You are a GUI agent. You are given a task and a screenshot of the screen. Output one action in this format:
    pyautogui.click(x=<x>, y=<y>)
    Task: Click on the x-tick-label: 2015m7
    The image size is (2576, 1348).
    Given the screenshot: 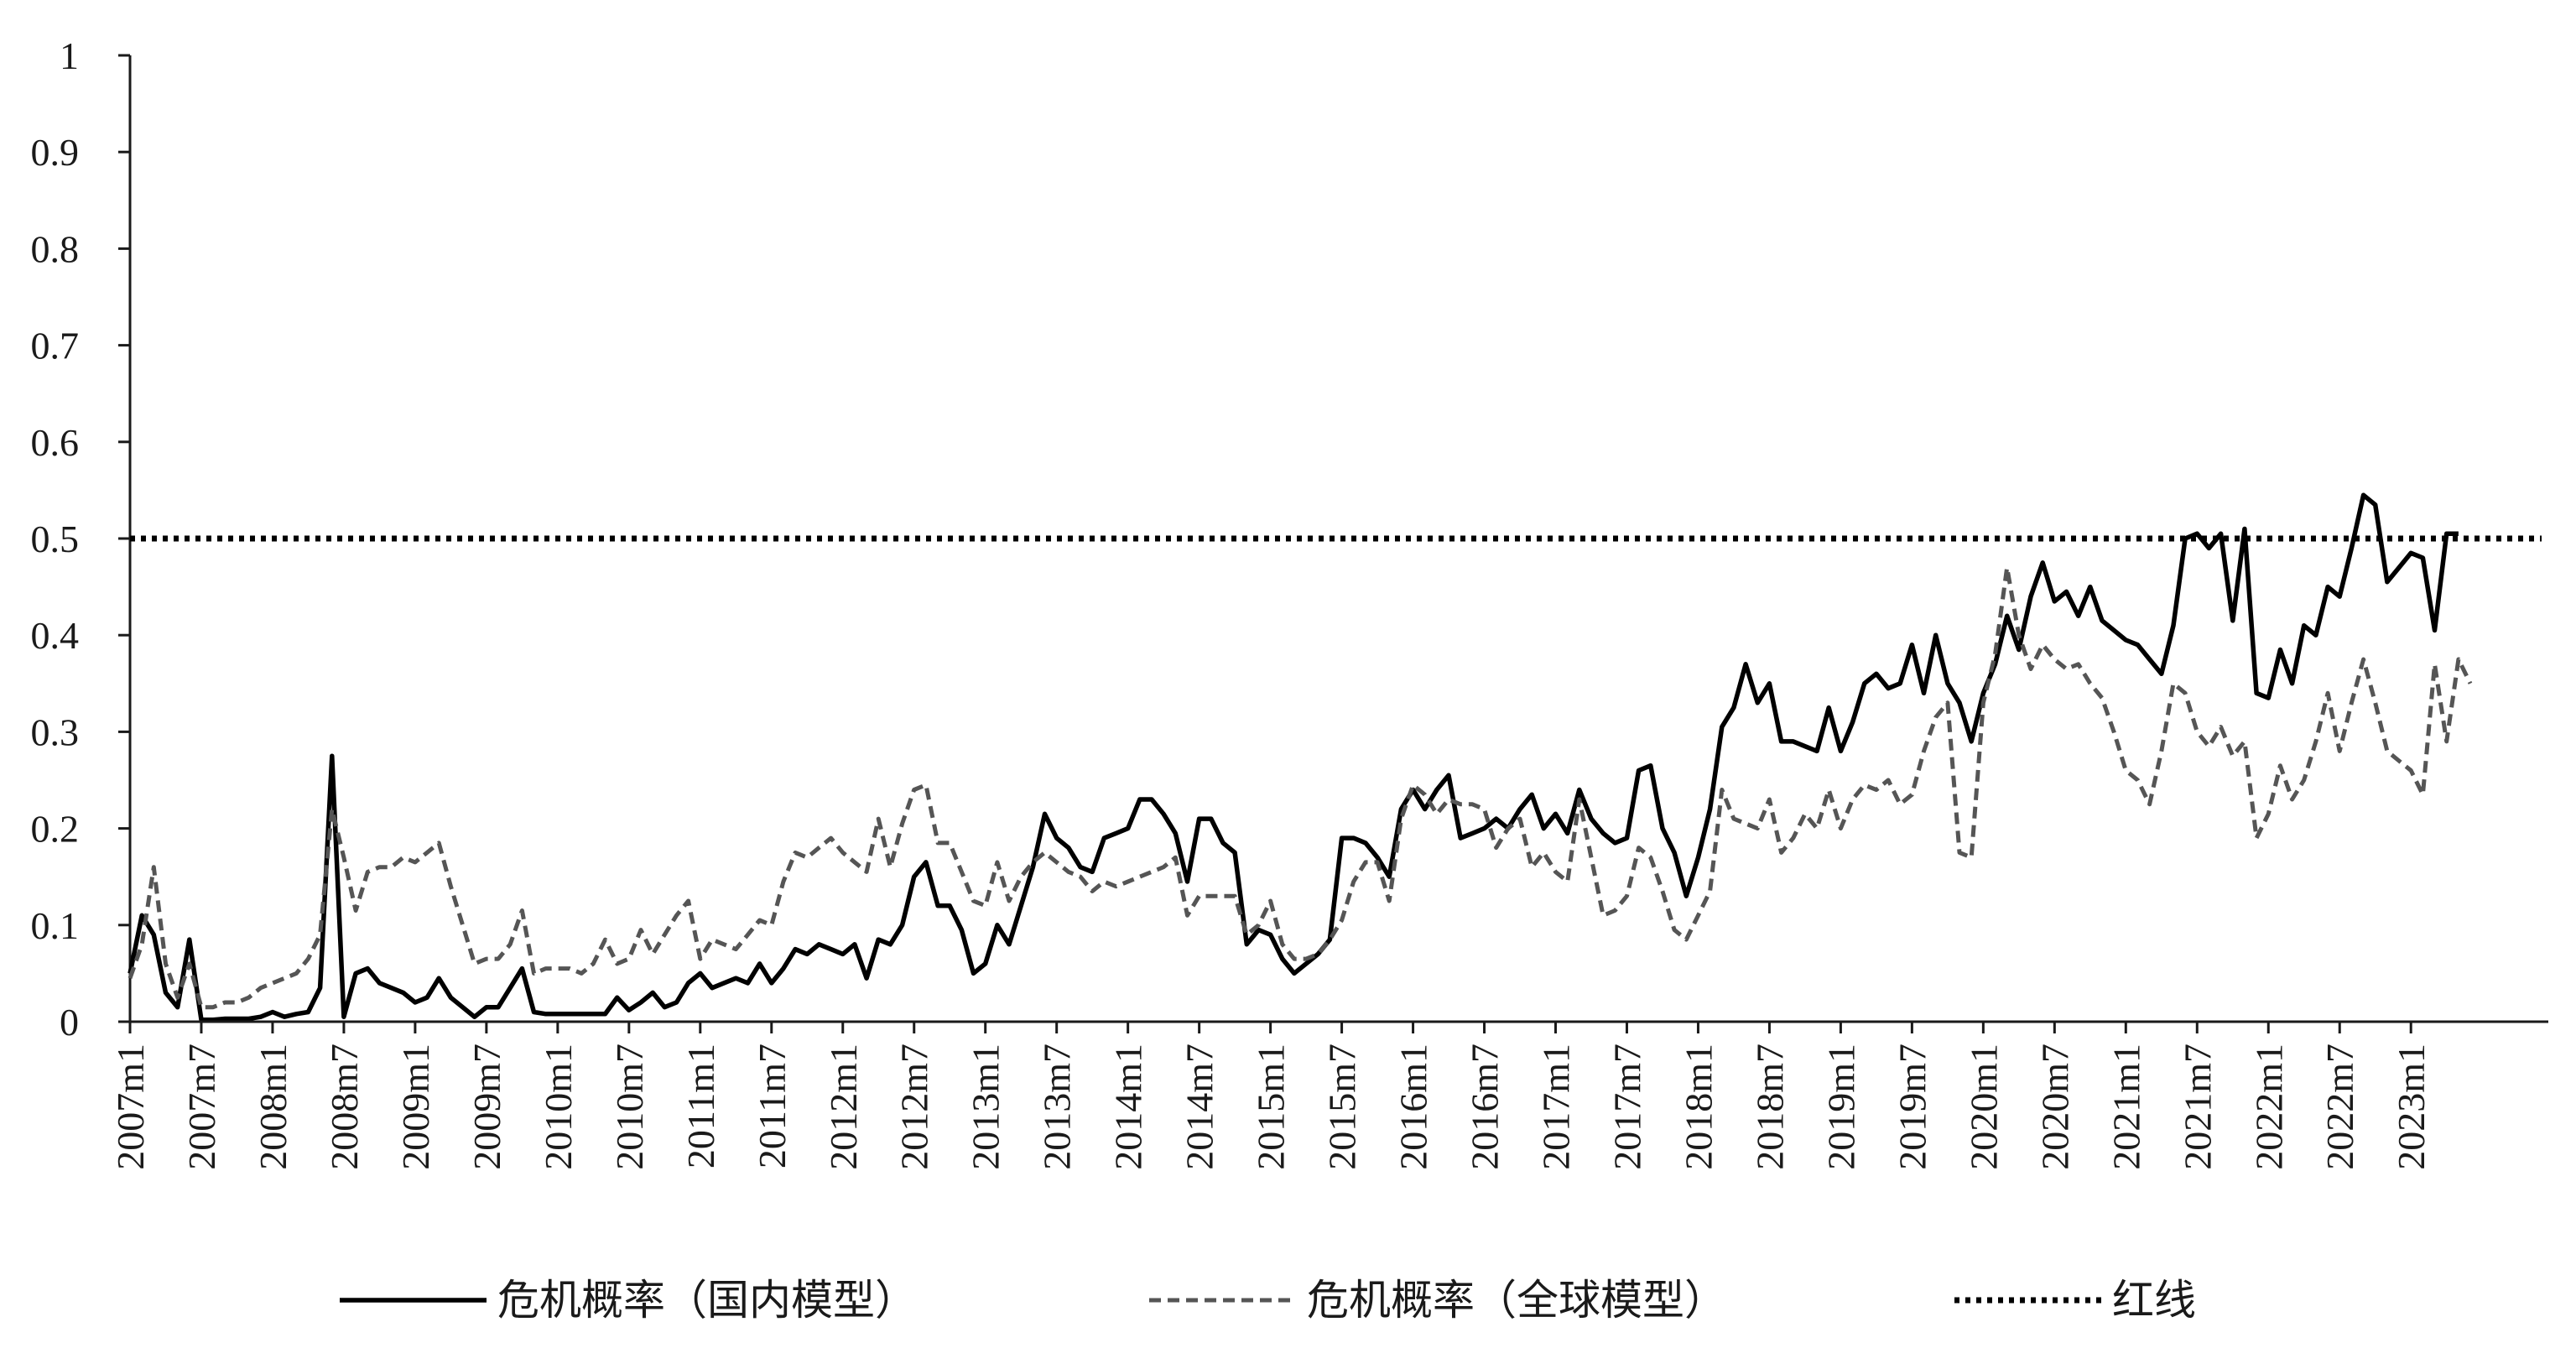 What is the action you would take?
    pyautogui.click(x=1342, y=1107)
    